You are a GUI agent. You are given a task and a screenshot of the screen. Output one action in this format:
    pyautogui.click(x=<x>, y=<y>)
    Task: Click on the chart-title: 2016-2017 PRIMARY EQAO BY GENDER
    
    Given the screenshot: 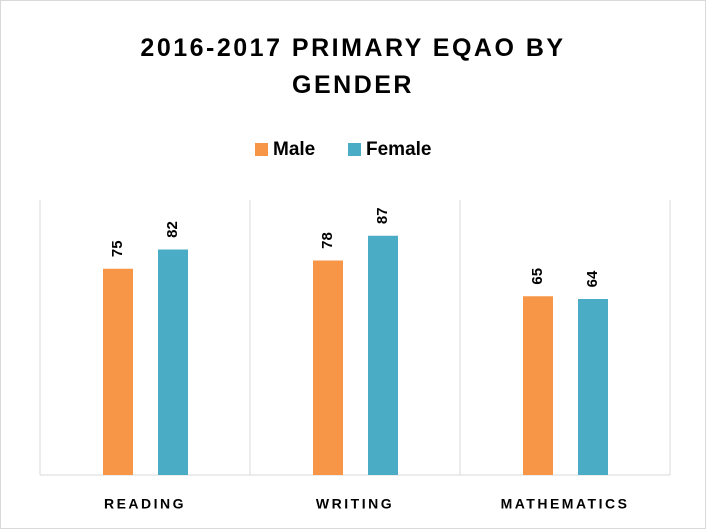 What is the action you would take?
    pyautogui.click(x=353, y=66)
    